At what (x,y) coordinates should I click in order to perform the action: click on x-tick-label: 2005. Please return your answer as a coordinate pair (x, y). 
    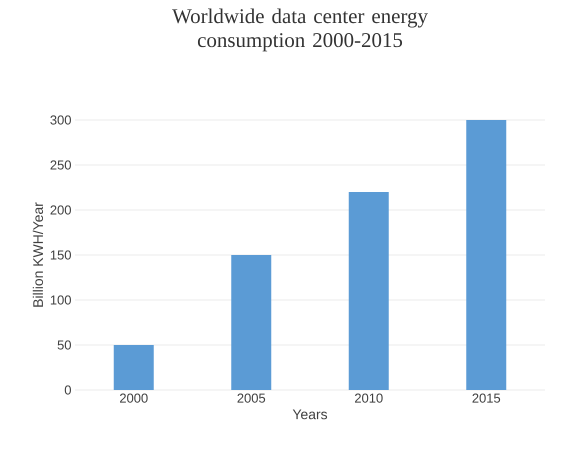
    Looking at the image, I should click on (252, 398).